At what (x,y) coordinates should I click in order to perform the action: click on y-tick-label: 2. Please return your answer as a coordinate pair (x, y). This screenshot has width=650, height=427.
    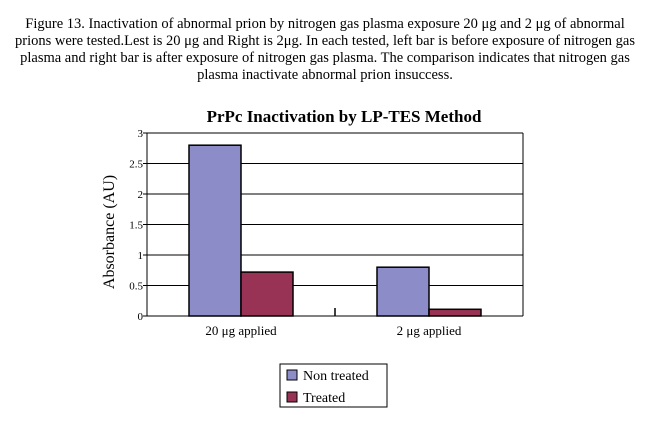
    Looking at the image, I should click on (141, 195).